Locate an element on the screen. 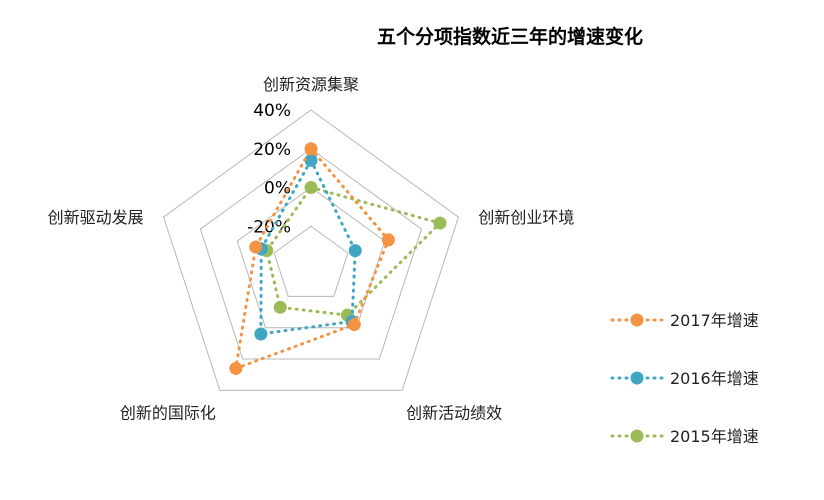  chart-title: 五个分项指数近三年的增速变化 is located at coordinates (510, 36).